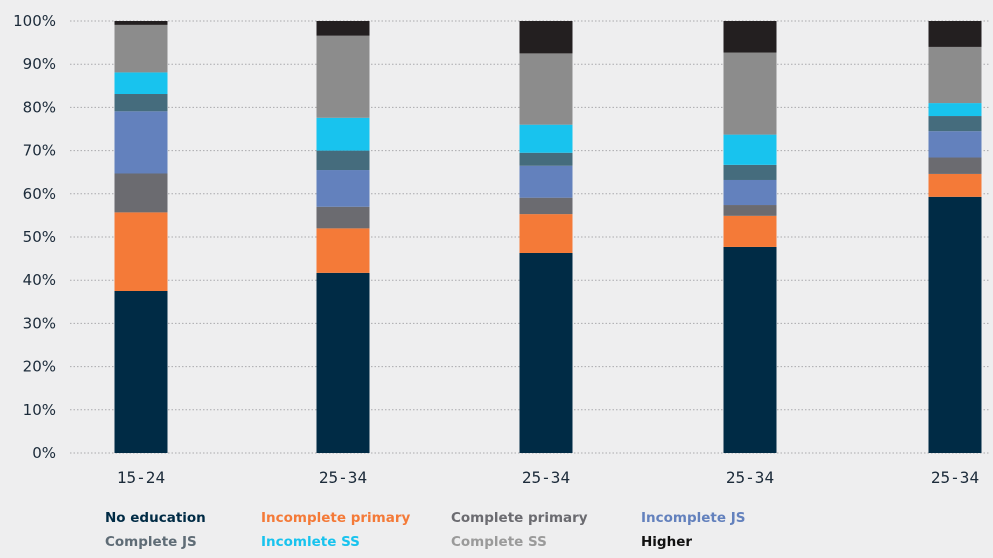 The height and width of the screenshot is (558, 993). Describe the element at coordinates (667, 542) in the screenshot. I see `legend-item-higher: Higher` at that location.